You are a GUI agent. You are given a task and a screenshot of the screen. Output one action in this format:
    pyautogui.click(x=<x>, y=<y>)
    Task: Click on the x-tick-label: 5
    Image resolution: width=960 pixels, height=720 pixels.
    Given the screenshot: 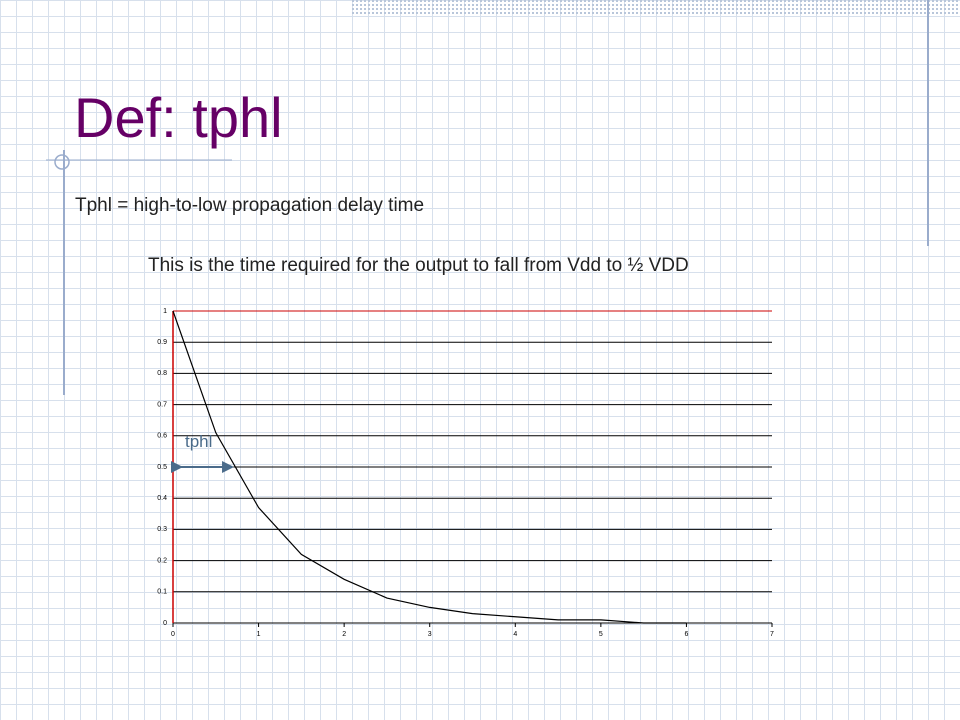 What is the action you would take?
    pyautogui.click(x=601, y=634)
    